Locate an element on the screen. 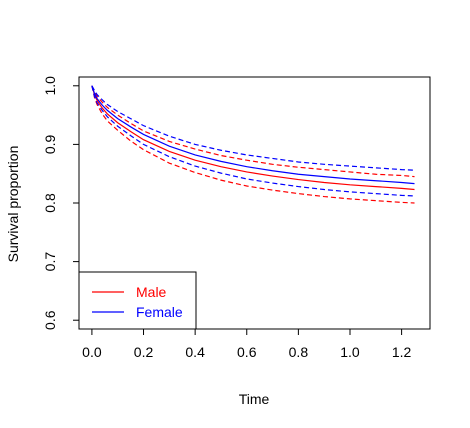 The width and height of the screenshot is (470, 428). x-tick-label: 1.2 is located at coordinates (402, 352).